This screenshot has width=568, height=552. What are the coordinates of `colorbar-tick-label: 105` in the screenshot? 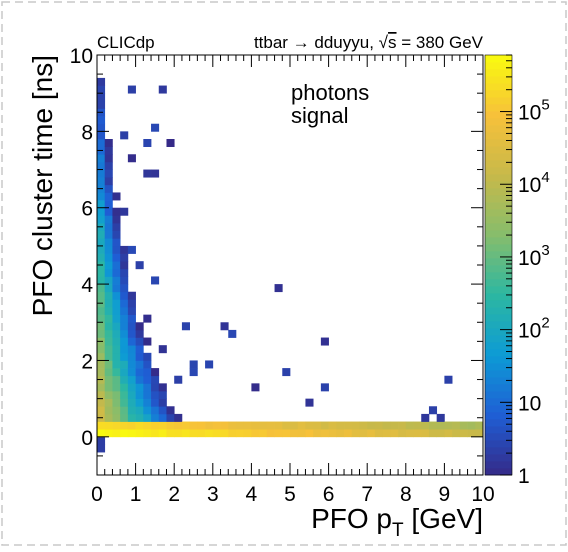 It's located at (534, 111).